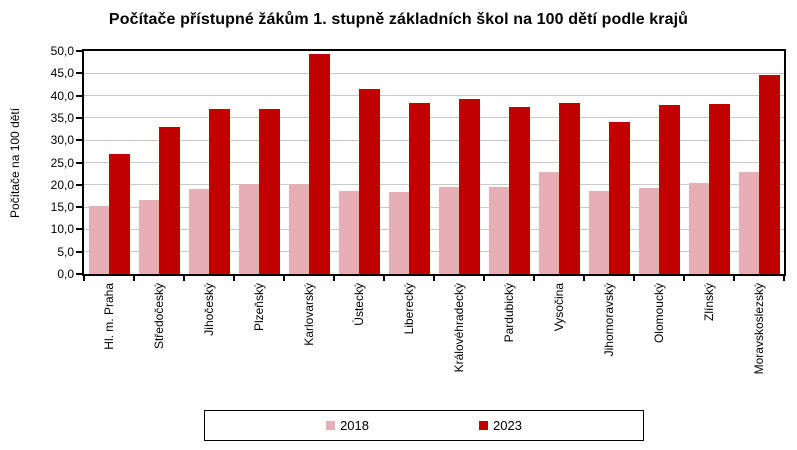  Describe the element at coordinates (15, 162) in the screenshot. I see `y-axis-title: Počítače na 100 dětí` at that location.